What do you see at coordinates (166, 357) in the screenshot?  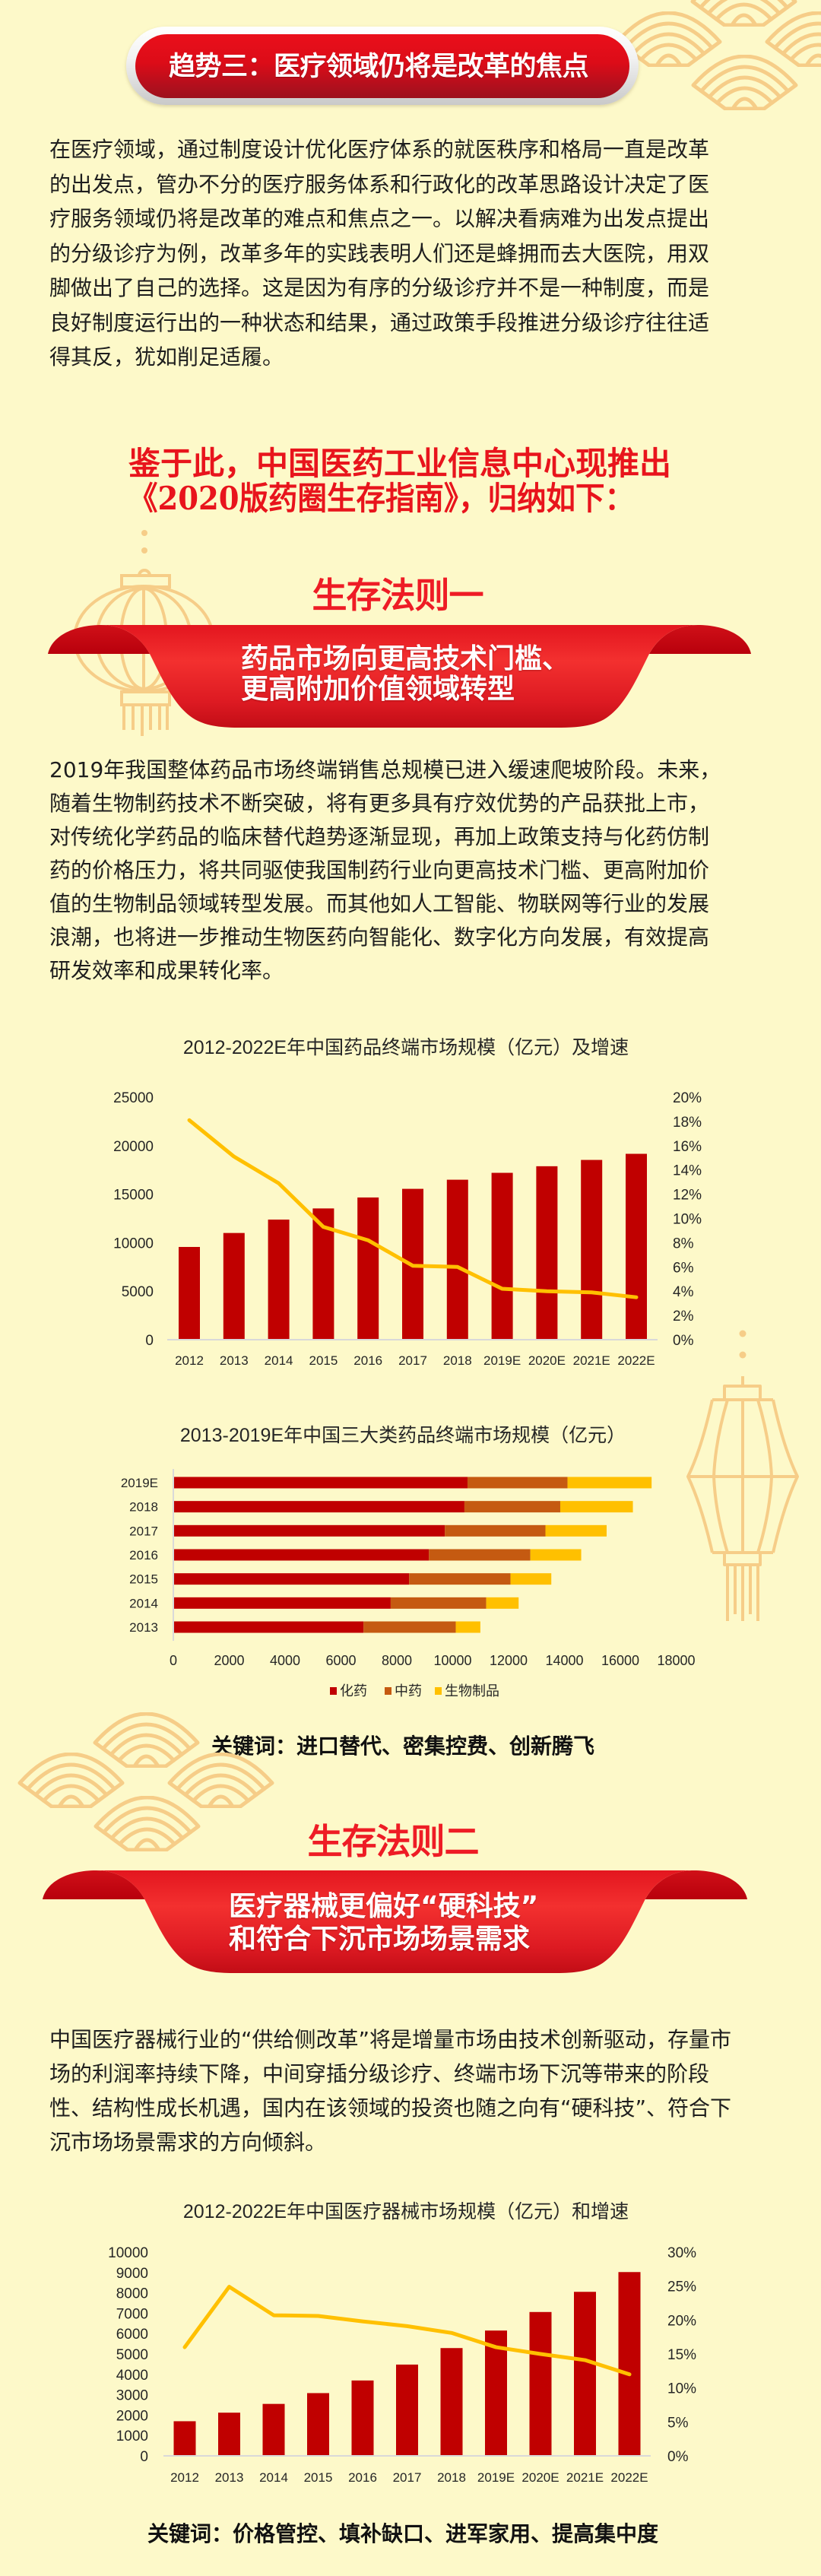 I see `paragraph-line: 得其反，犹如削足适履。` at bounding box center [166, 357].